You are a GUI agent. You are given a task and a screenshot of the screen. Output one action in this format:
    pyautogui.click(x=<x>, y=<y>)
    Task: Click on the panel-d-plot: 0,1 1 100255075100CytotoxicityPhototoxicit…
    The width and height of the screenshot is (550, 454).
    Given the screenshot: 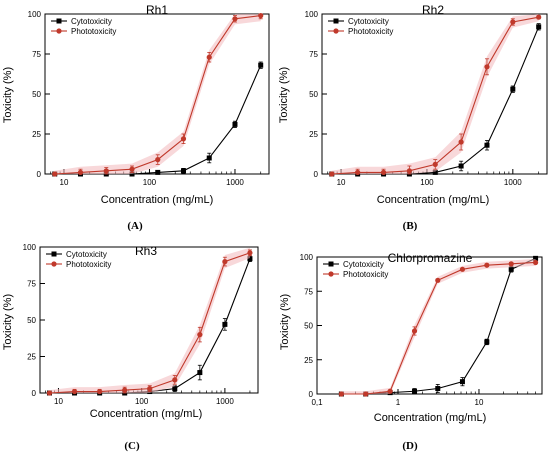 What is the action you would take?
    pyautogui.click(x=421, y=330)
    